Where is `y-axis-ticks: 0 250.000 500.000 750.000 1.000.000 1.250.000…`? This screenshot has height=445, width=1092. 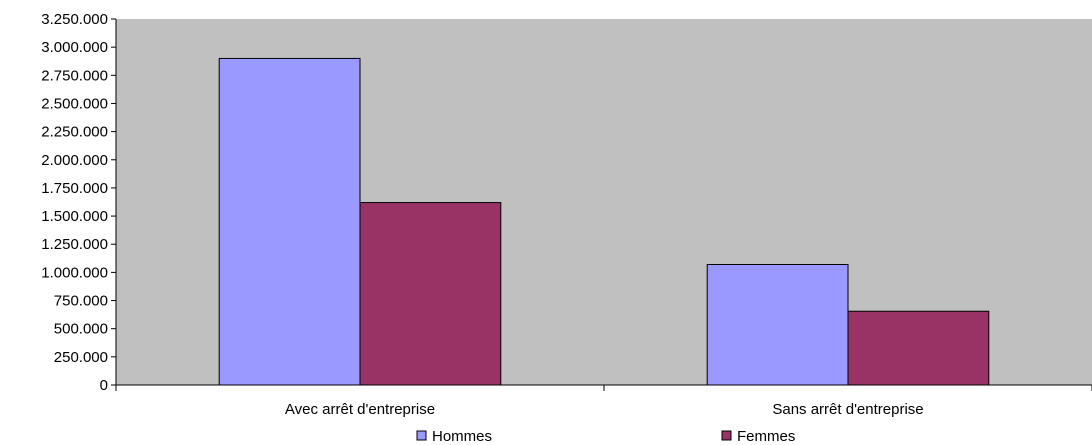 y-axis-ticks: 0 250.000 500.000 750.000 1.000.000 1.250.000… is located at coordinates (78, 202).